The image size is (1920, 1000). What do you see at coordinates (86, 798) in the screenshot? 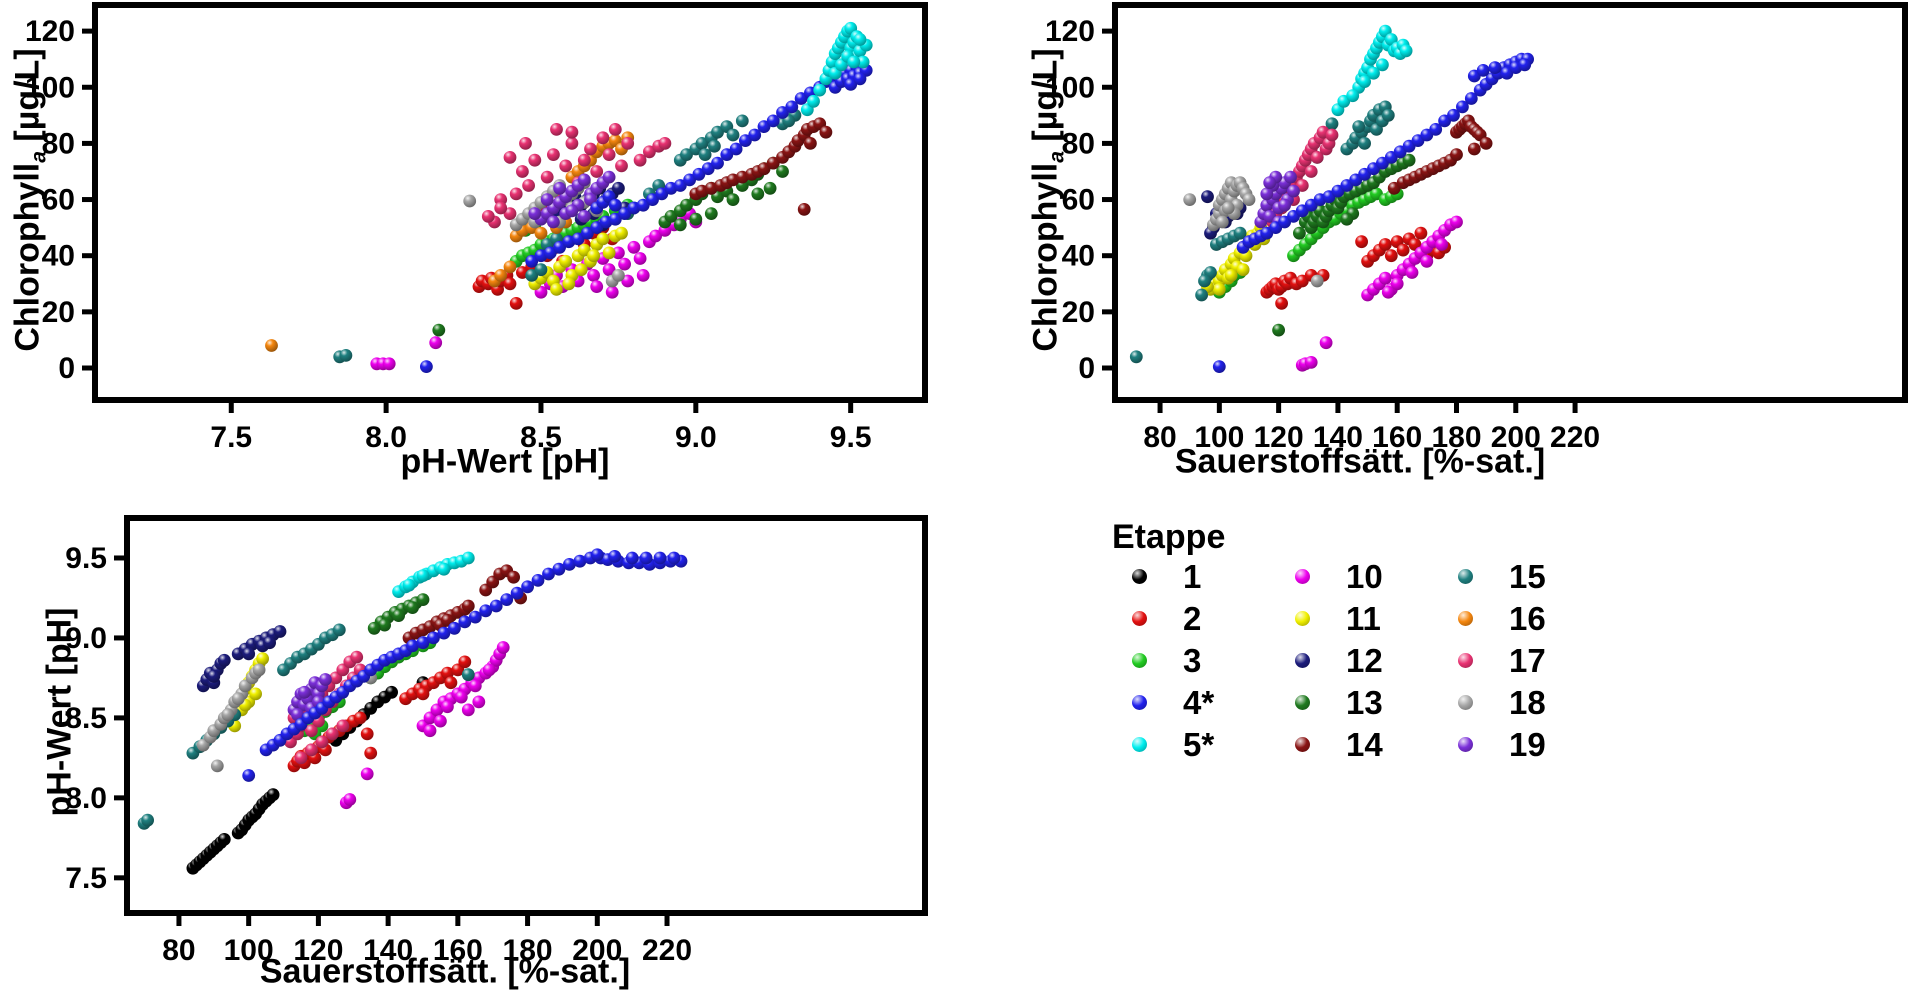
I see `y-tick-label: 8.0` at bounding box center [86, 798].